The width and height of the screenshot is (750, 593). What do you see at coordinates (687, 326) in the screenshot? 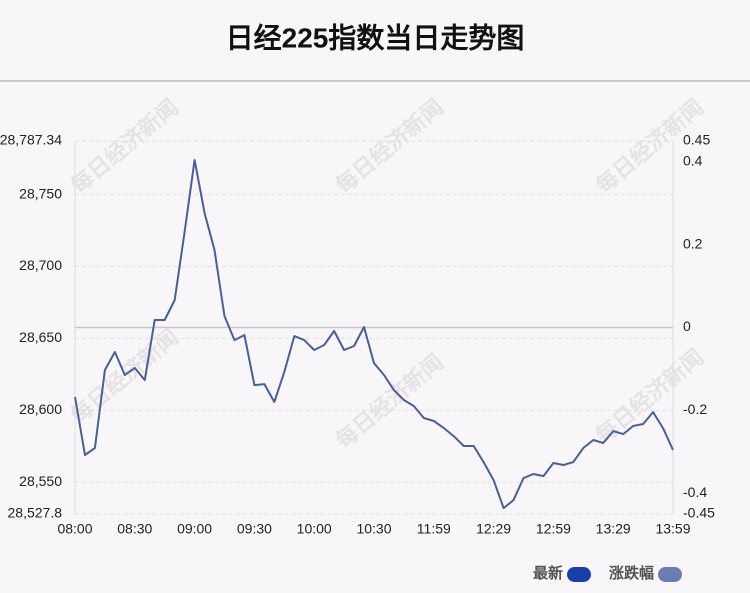
I see `y2-tick-label: 0` at bounding box center [687, 326].